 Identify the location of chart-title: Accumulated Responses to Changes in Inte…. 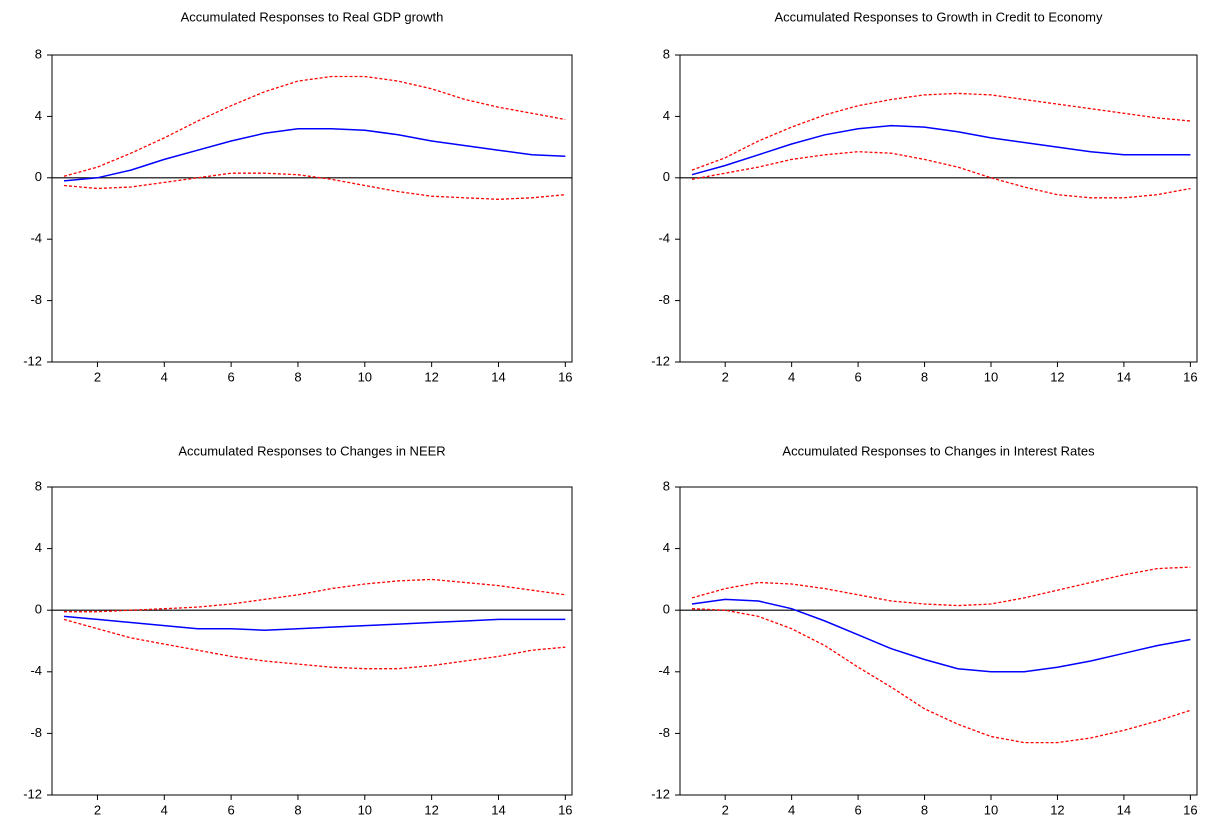
(938, 450).